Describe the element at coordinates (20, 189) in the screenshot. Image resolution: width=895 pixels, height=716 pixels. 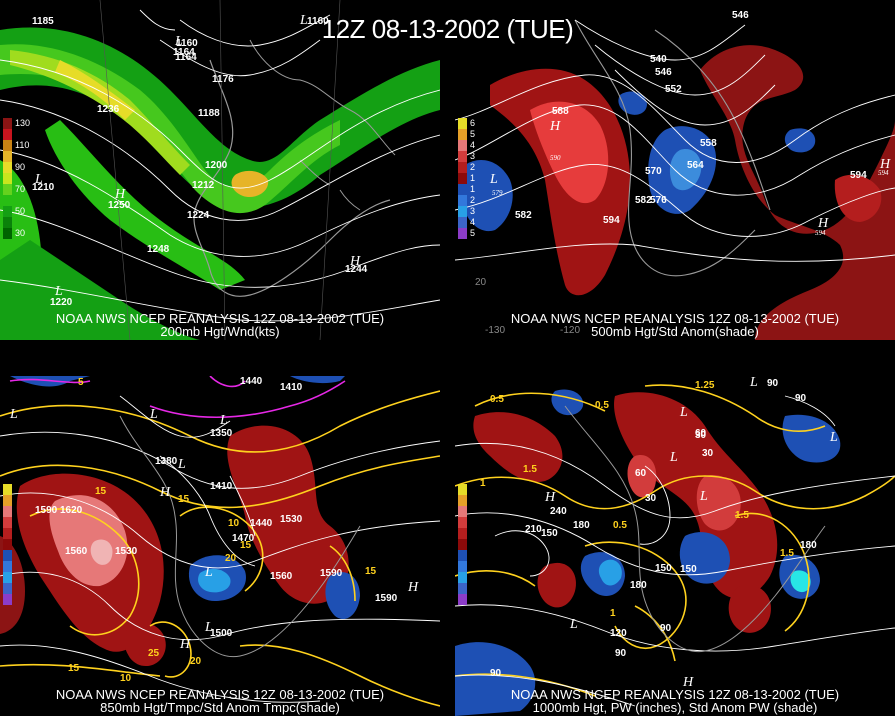
I see `colorbar-label: 70` at that location.